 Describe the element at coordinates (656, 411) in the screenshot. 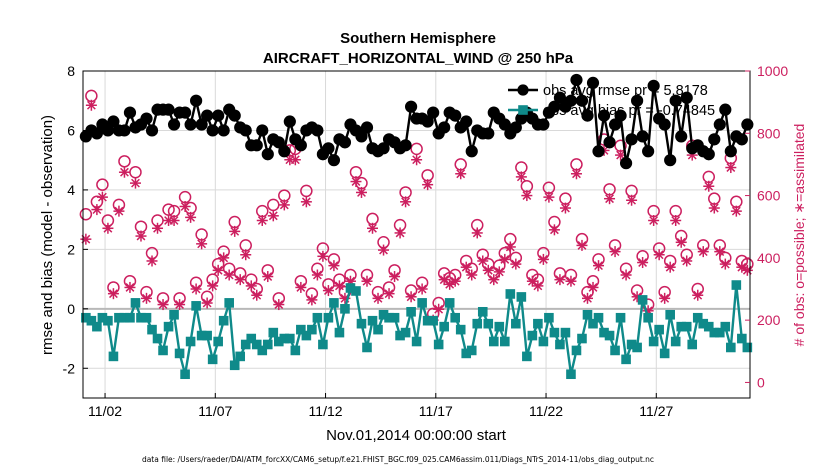

I see `x-tick-label: 11/27` at that location.